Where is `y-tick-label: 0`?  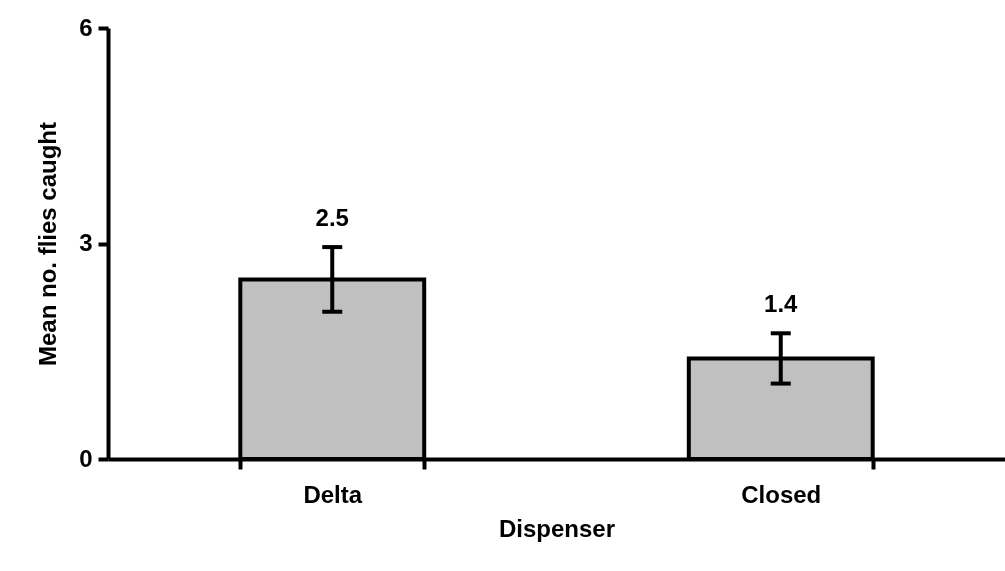
y-tick-label: 0 is located at coordinates (86, 458).